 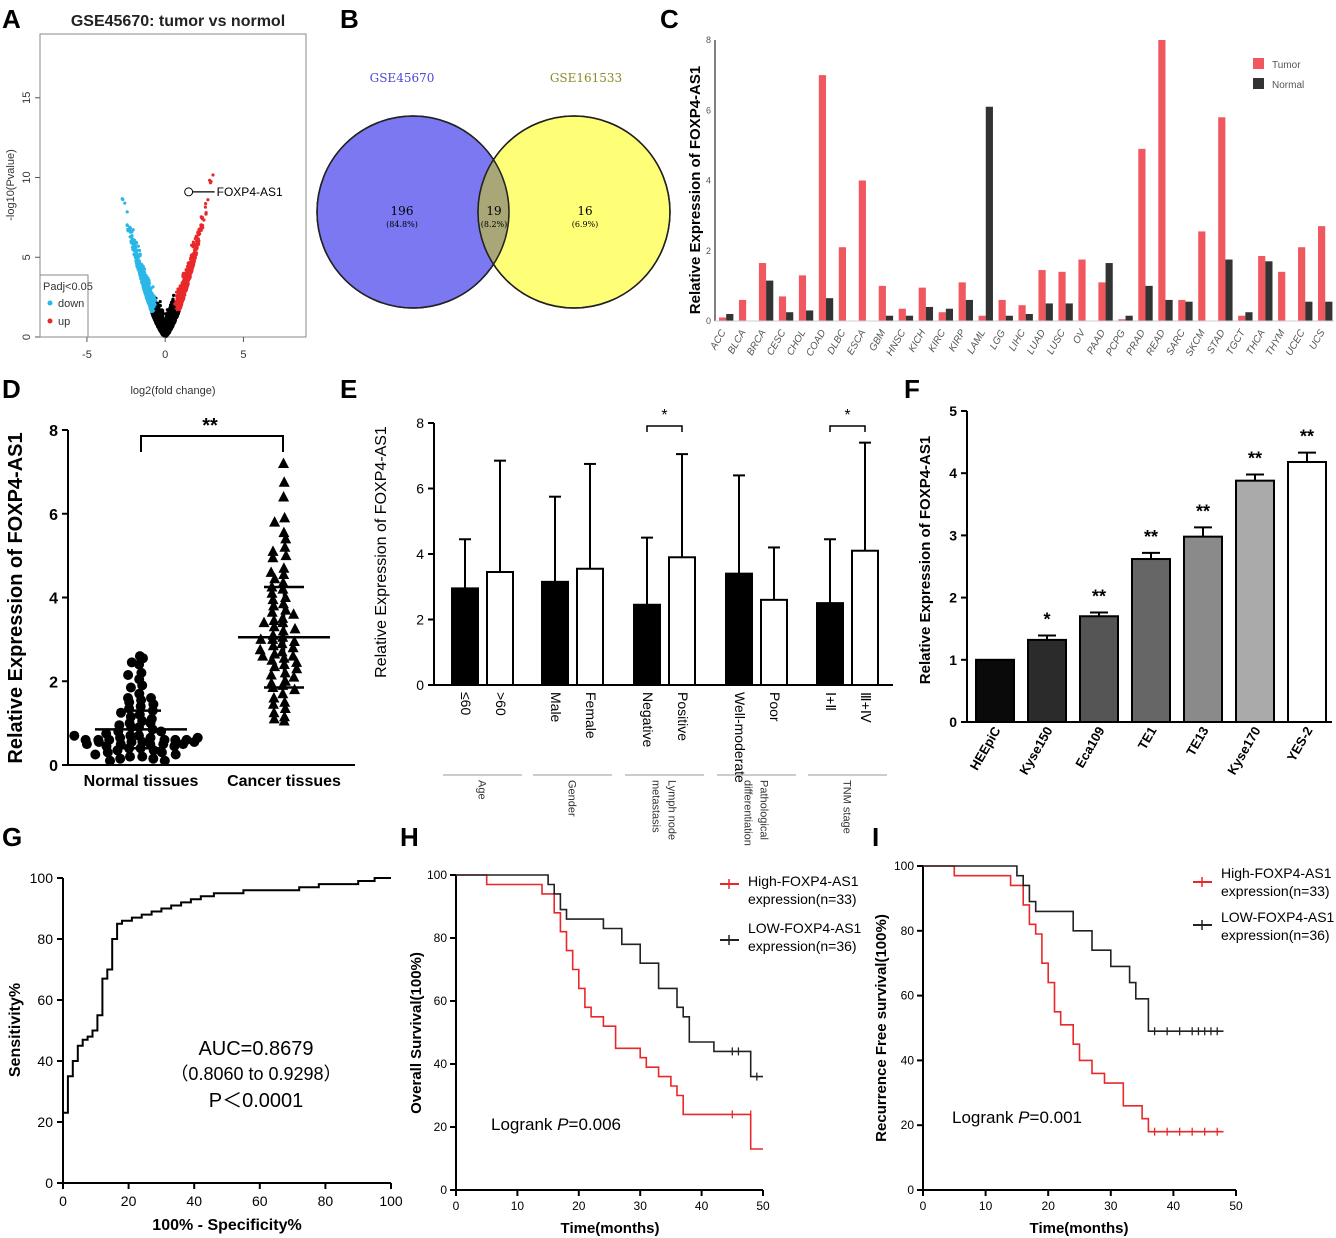 What do you see at coordinates (1275, 935) in the screenshot?
I see `panel-i-legend-low-n: expression(n=36)` at bounding box center [1275, 935].